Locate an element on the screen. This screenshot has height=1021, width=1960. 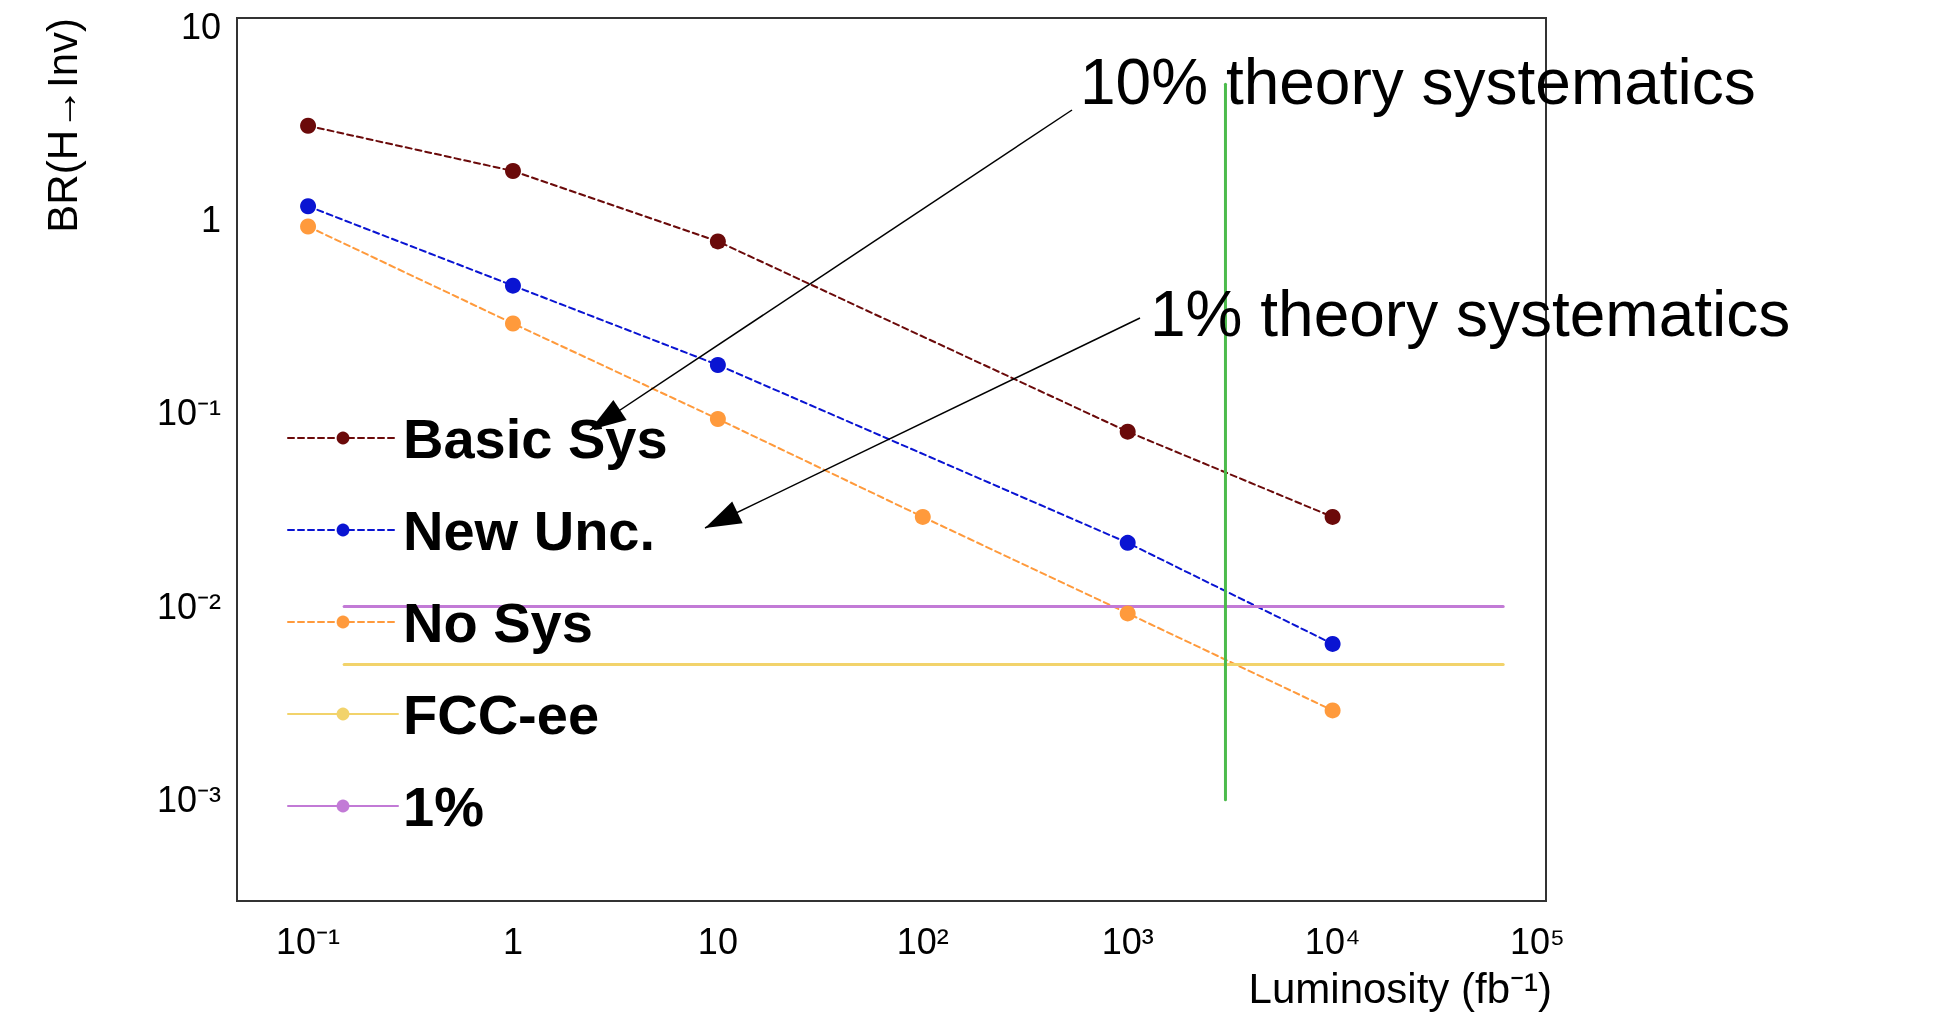
x-axis-title: Luminosity (fb⁻¹) is located at coordinates (1400, 988).